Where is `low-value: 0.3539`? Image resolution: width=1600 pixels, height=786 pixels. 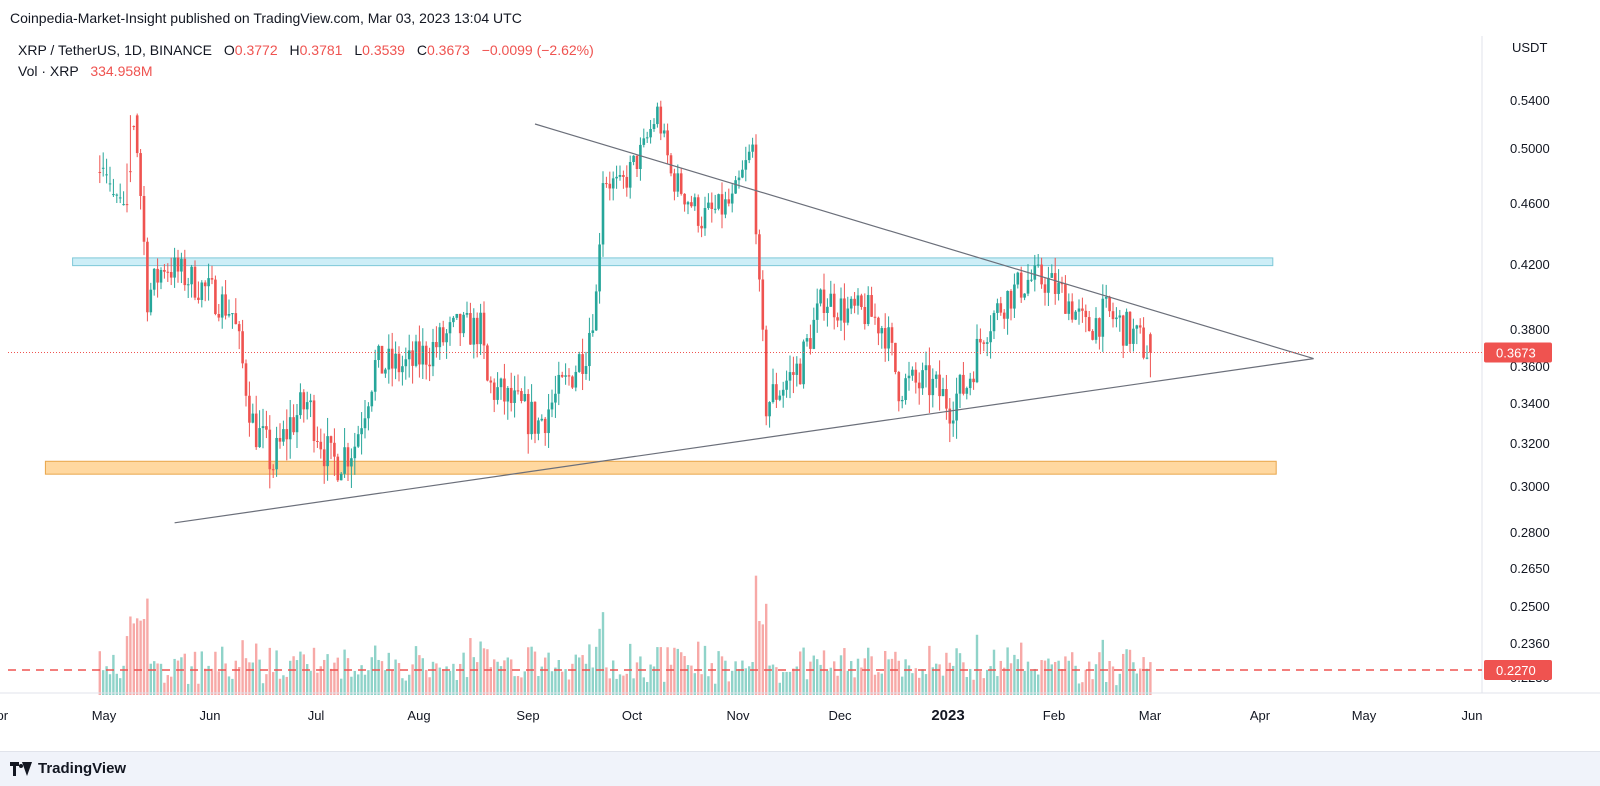
low-value: 0.3539 is located at coordinates (383, 50).